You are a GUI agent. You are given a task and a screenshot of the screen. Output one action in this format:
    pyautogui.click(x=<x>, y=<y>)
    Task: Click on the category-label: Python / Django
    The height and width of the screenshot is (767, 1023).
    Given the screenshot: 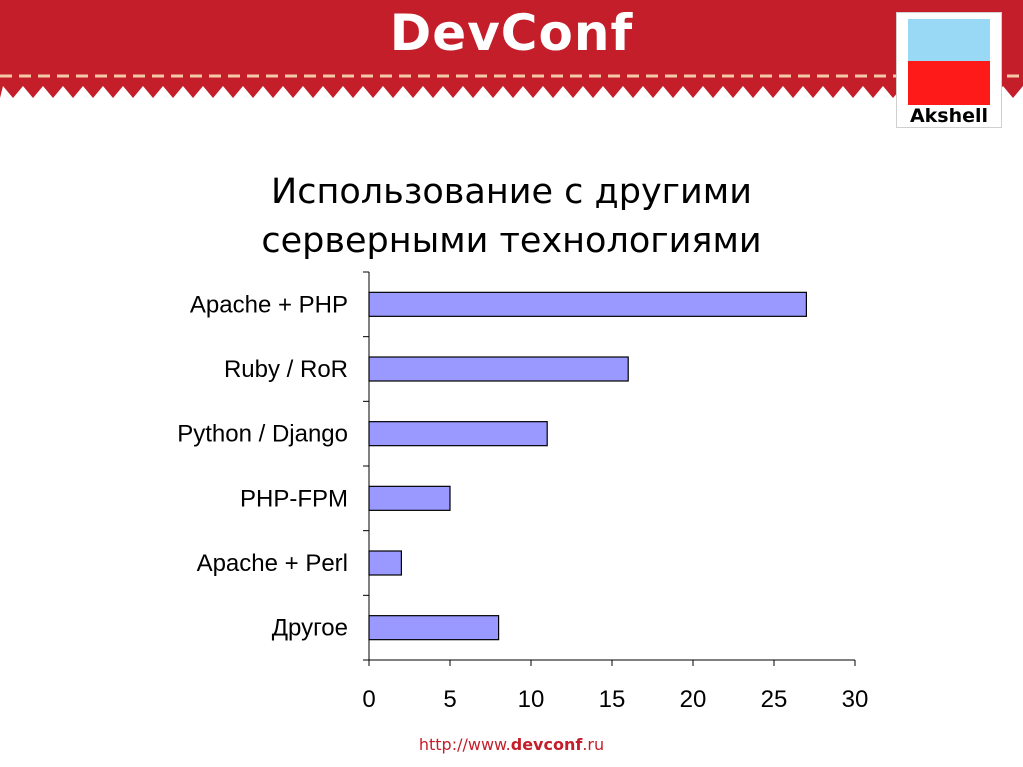 What is the action you would take?
    pyautogui.click(x=262, y=434)
    